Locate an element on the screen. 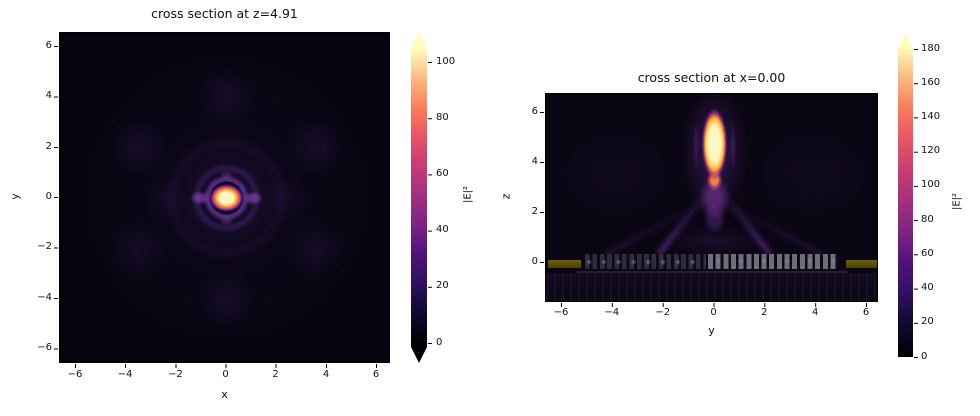 The width and height of the screenshot is (980, 416). colorbar-tick-label: 160 is located at coordinates (931, 82).